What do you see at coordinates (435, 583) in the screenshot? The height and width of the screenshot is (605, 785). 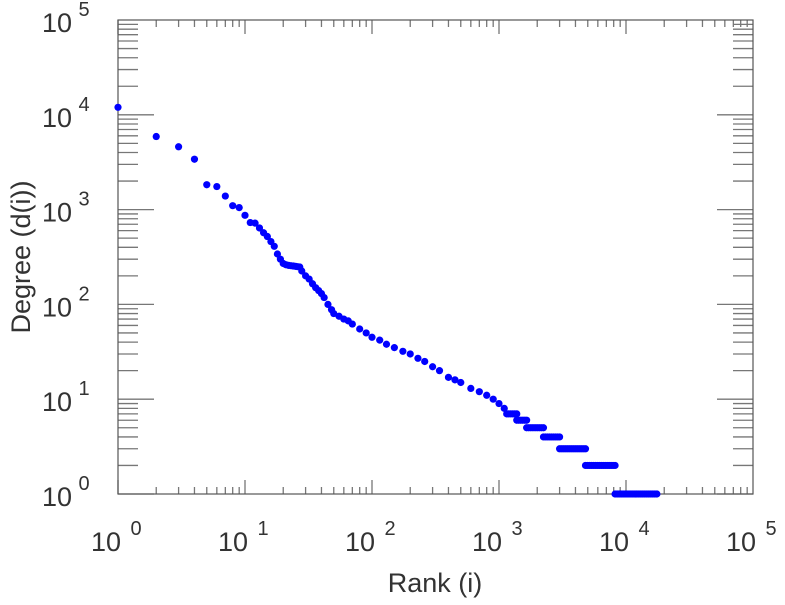 I see `x-axis-label: Rank (i)` at bounding box center [435, 583].